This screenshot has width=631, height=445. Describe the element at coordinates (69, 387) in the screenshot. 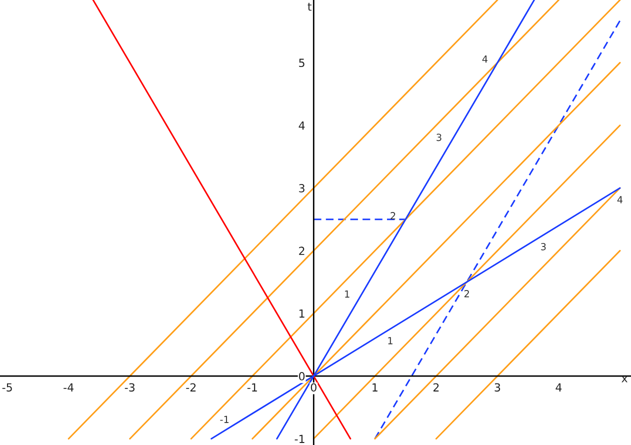

I see `x-tick-label: -4` at that location.